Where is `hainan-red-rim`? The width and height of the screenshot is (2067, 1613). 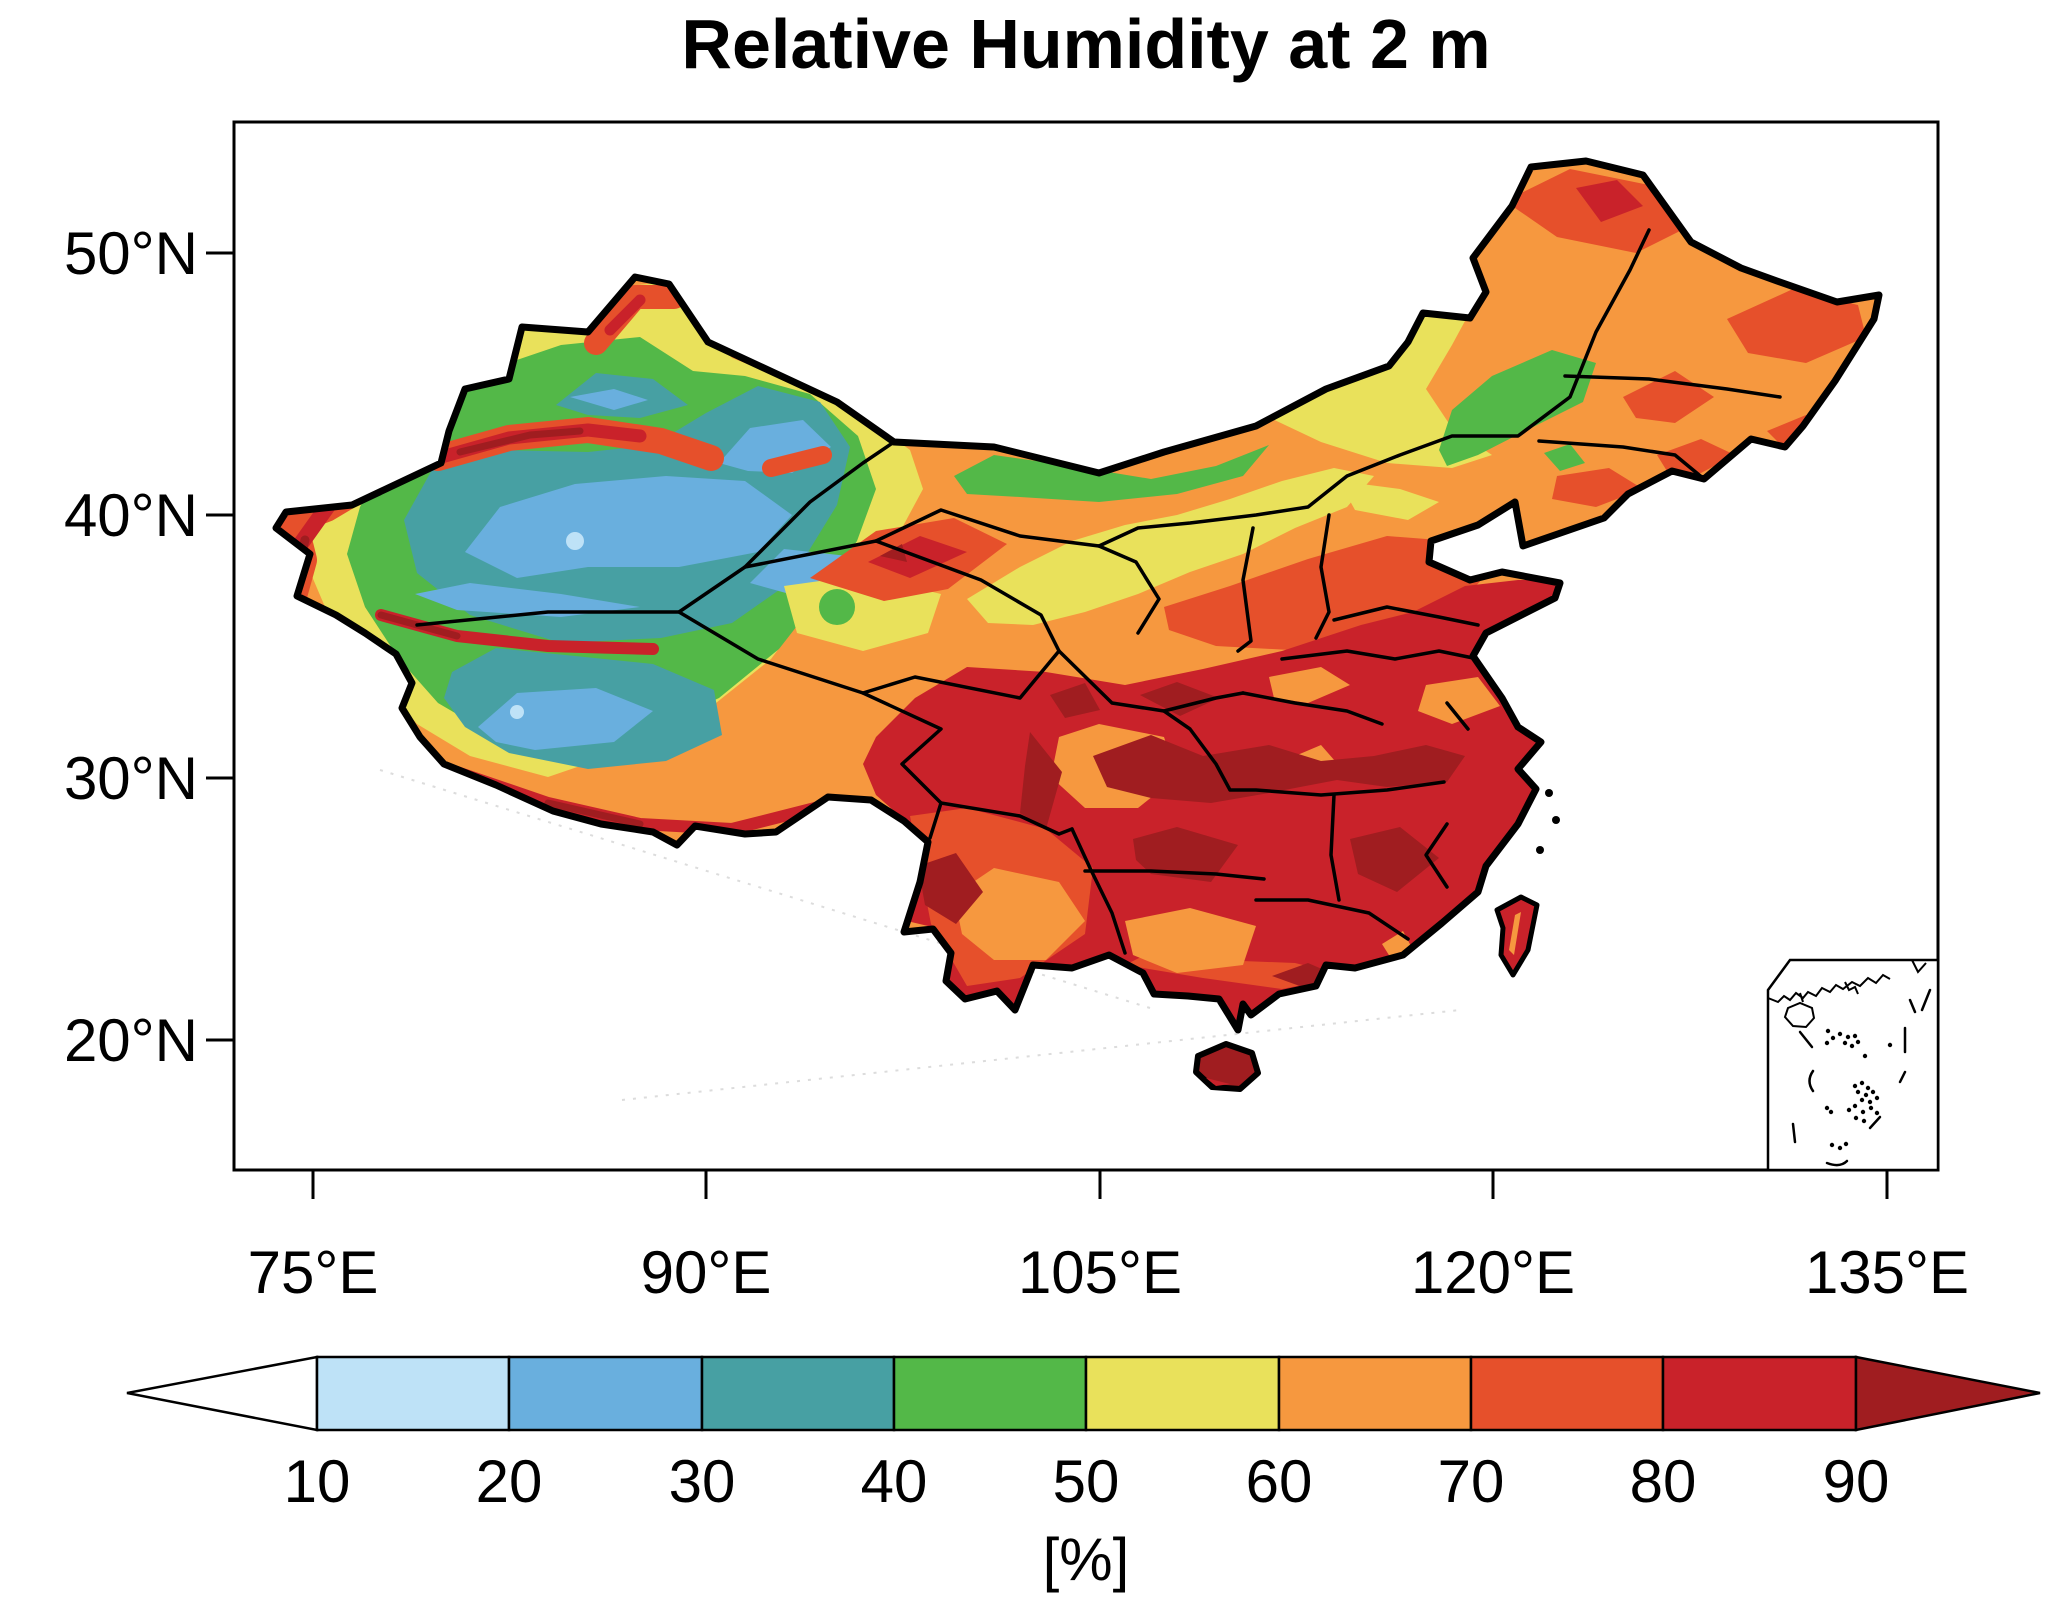 hainan-red-rim is located at coordinates (1218, 1082).